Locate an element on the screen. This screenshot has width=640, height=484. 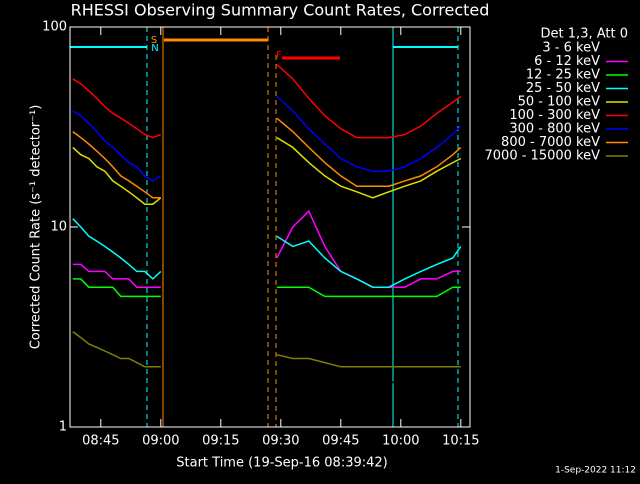
legend-label: 50 - 100 keV is located at coordinates (559, 102).